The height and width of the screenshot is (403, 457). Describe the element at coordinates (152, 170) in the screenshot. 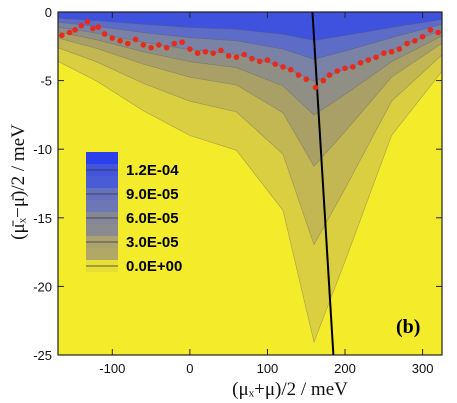

I see `colorbar-label: 1.2E-04` at that location.